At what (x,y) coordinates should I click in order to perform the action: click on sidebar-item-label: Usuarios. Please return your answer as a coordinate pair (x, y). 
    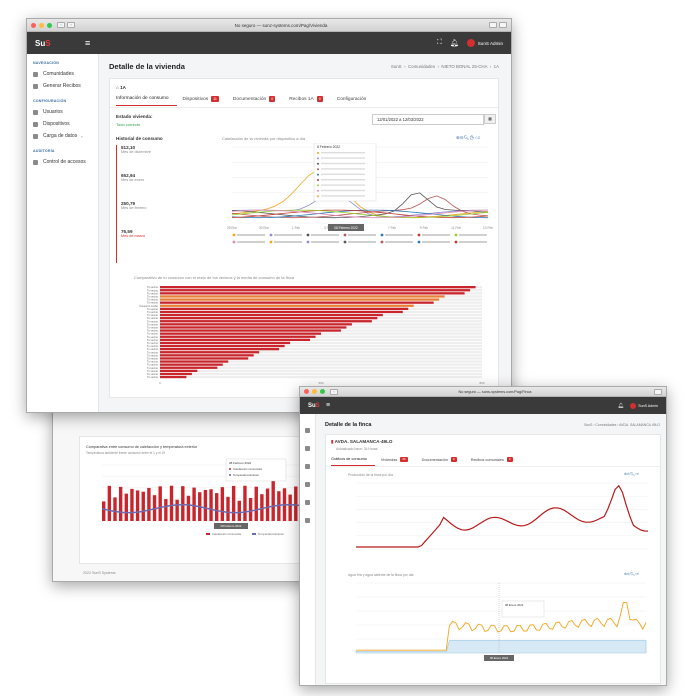
    Looking at the image, I should click on (53, 112).